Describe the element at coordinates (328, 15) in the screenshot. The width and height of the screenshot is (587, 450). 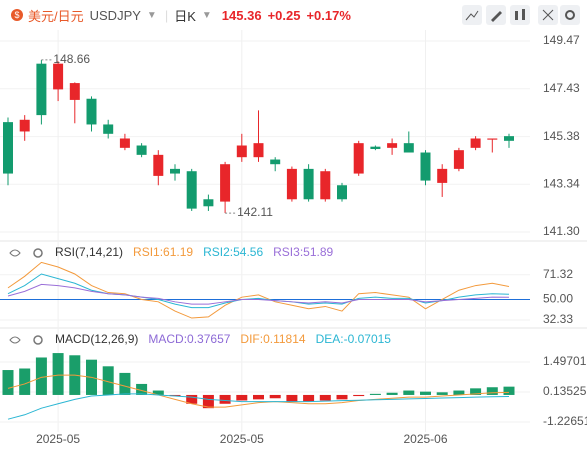
I see `change-pct: +0.17%` at that location.